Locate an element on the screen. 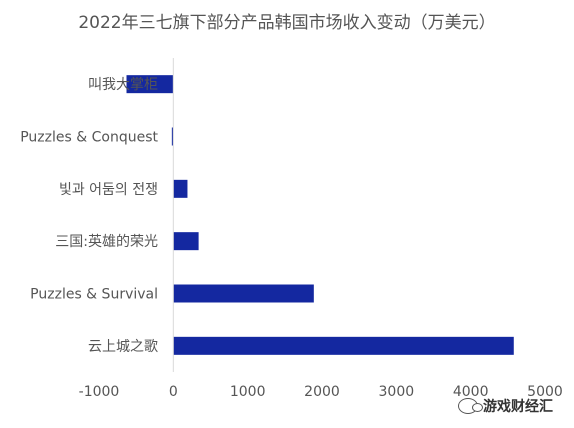 Image resolution: width=574 pixels, height=428 pixels. category-label-5: 云上城之歌 is located at coordinates (123, 347).